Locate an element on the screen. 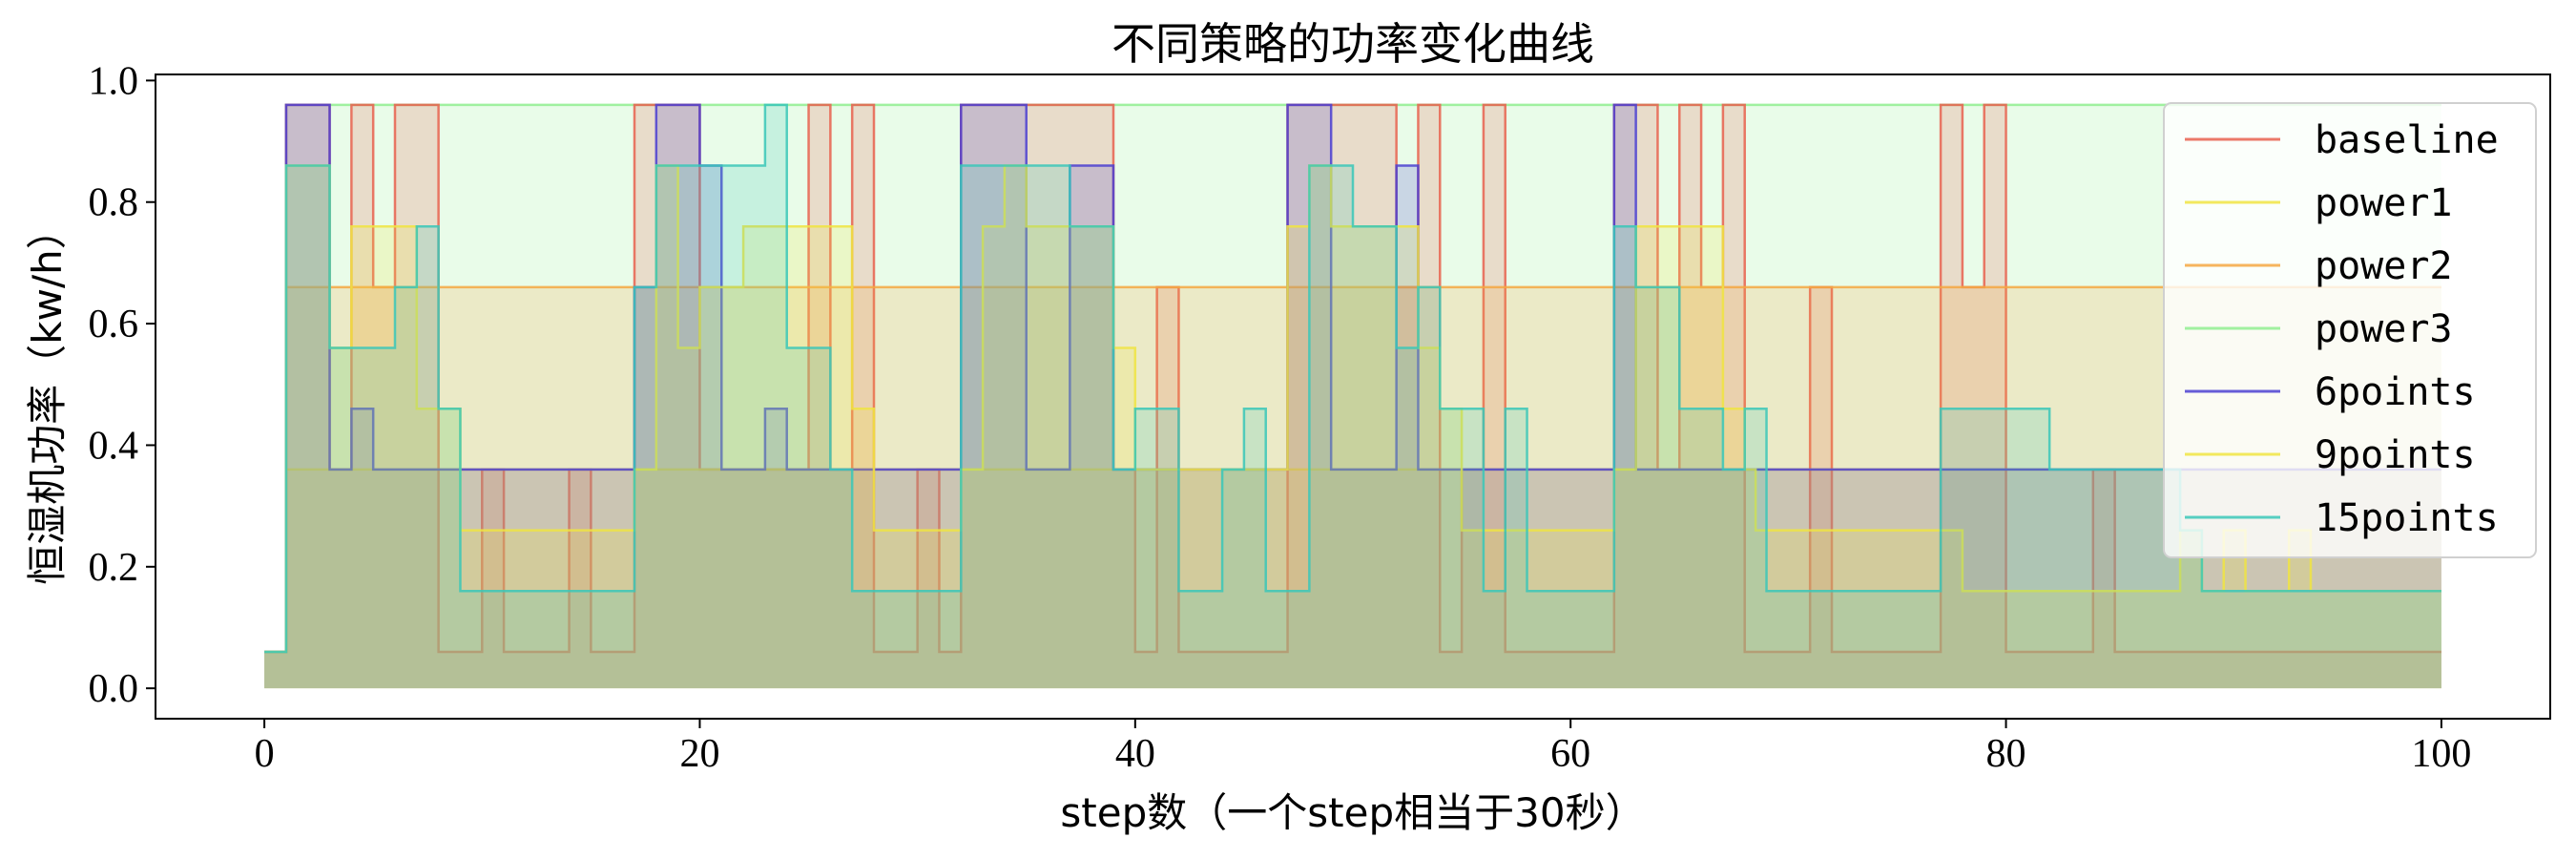 Image resolution: width=2576 pixels, height=859 pixels. x-tick-label: 60 is located at coordinates (1570, 754).